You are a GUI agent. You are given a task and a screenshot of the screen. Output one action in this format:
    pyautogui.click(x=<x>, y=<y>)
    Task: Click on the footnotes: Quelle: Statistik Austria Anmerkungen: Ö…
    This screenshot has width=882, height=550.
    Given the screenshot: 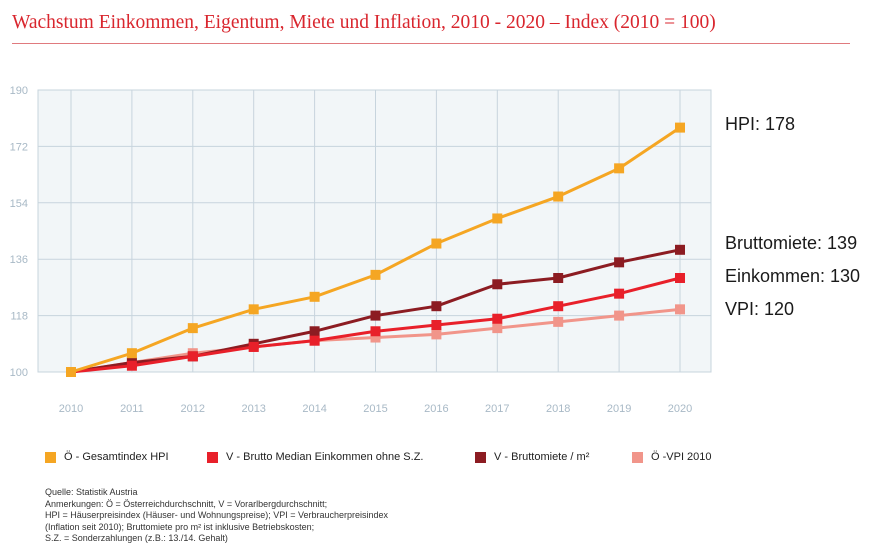 What is the action you would take?
    pyautogui.click(x=216, y=516)
    